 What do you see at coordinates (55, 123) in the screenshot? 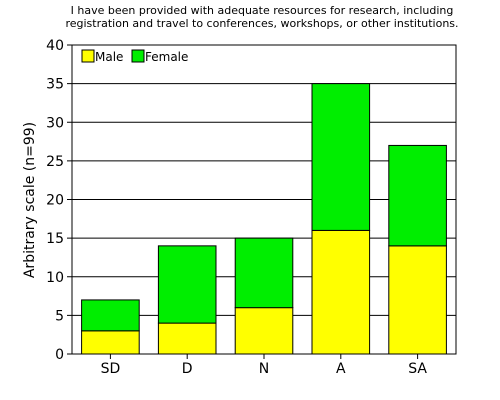
I see `y-tick-label: 30` at bounding box center [55, 123].